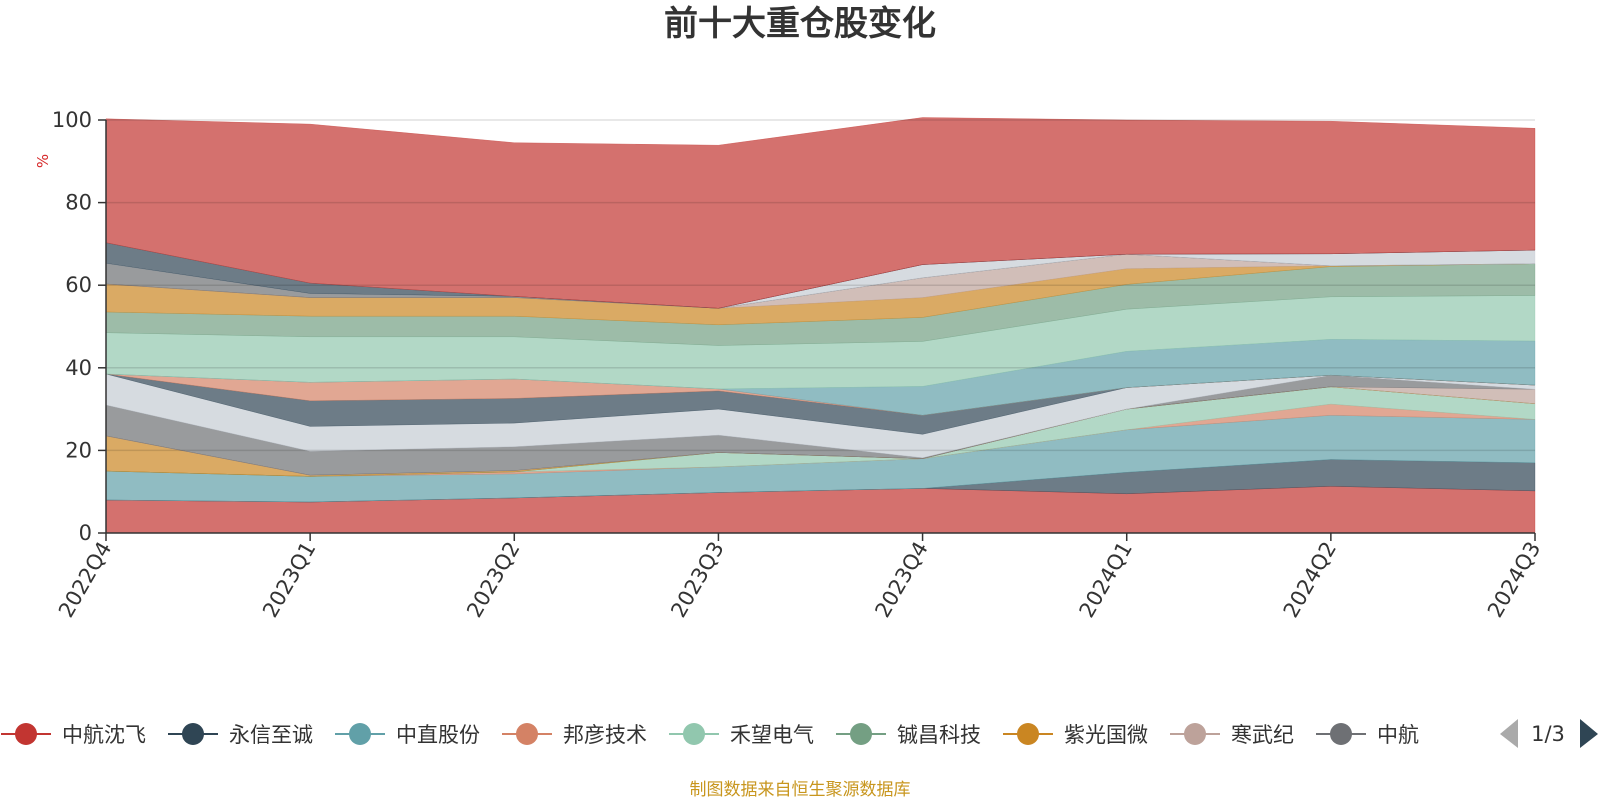 This screenshot has width=1600, height=800. What do you see at coordinates (605, 735) in the screenshot?
I see `legend-item-3: 邦彦技术` at bounding box center [605, 735].